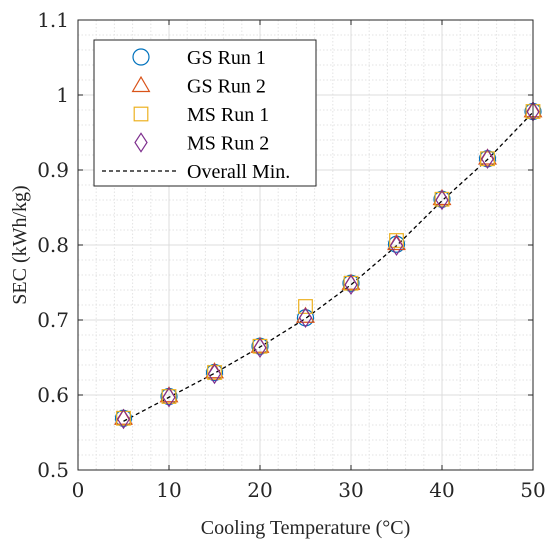  Describe the element at coordinates (53, 395) in the screenshot. I see `y-tick-label: 0.6` at that location.